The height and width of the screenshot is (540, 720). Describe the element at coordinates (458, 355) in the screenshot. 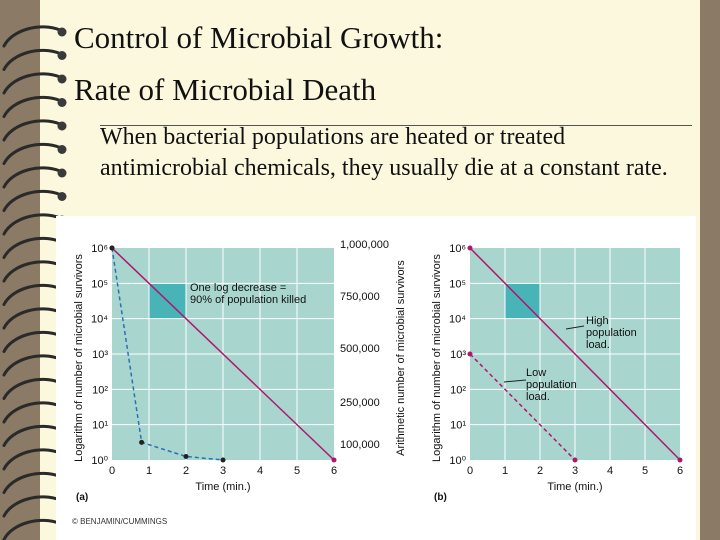

I see `panel-b-y-tick-label: 10³` at that location.